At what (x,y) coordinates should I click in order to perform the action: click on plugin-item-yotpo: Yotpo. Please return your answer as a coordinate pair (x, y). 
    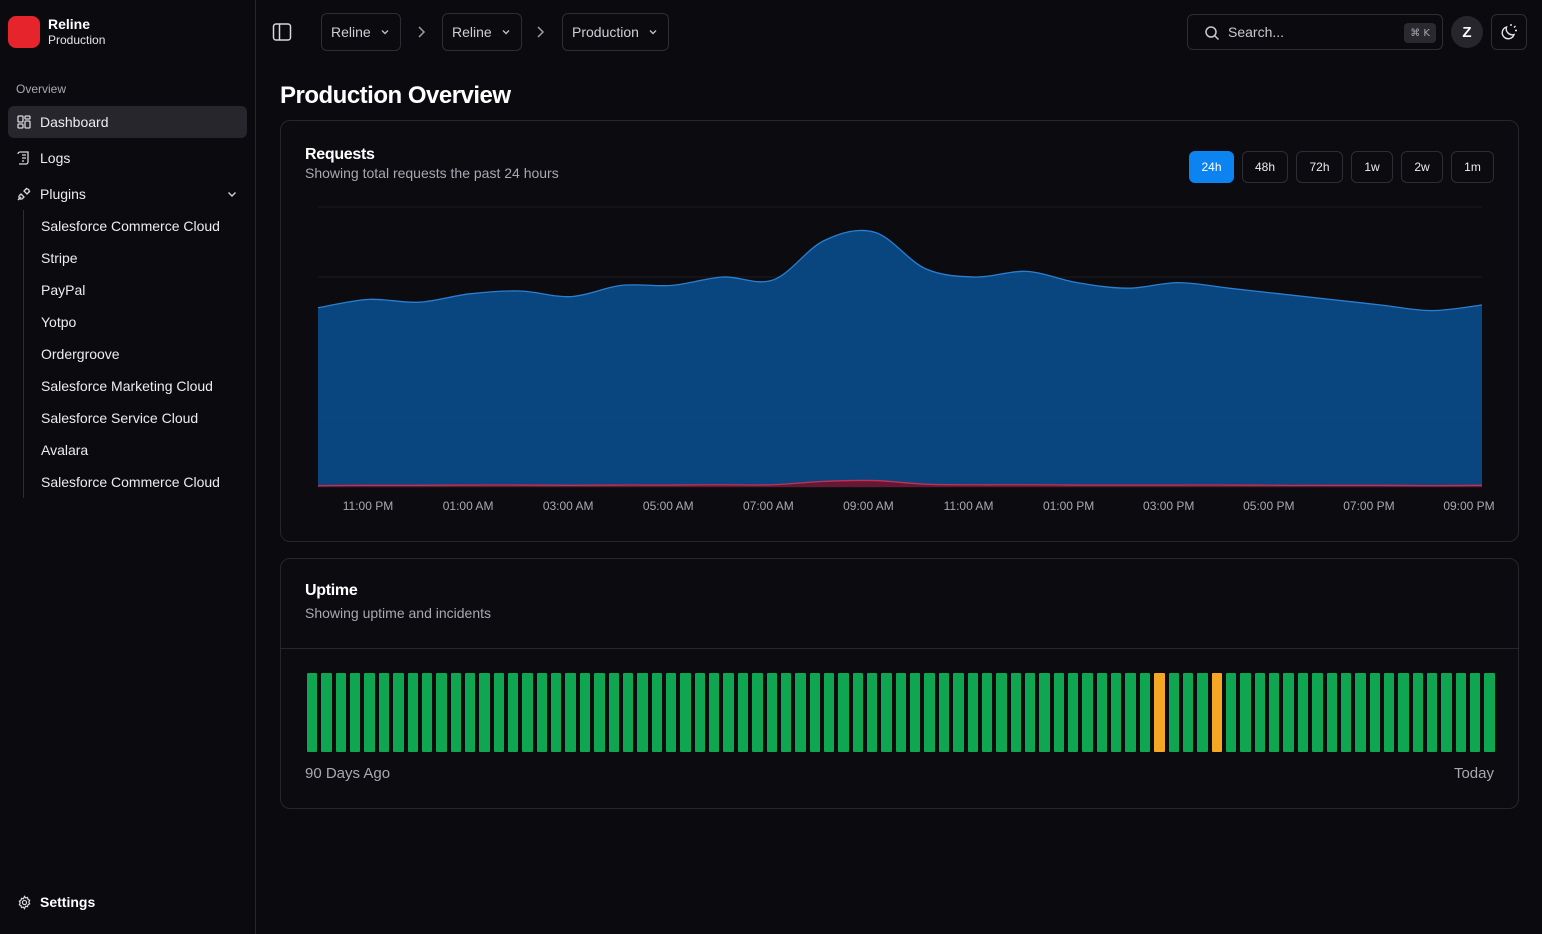
    Looking at the image, I should click on (59, 322).